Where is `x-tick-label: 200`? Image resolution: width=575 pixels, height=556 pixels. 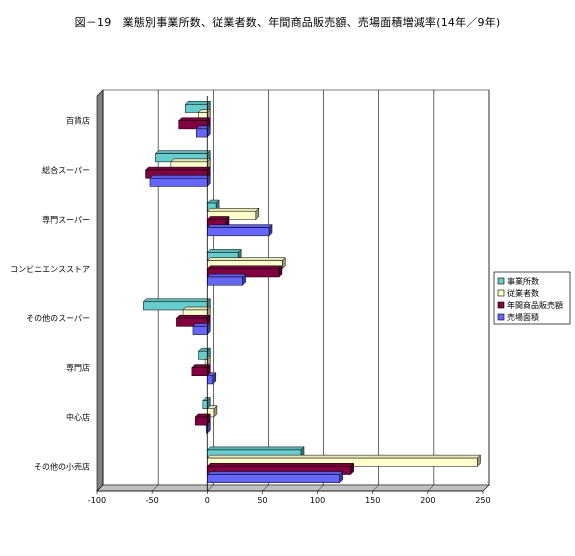 x-tick-label: 200 is located at coordinates (427, 500).